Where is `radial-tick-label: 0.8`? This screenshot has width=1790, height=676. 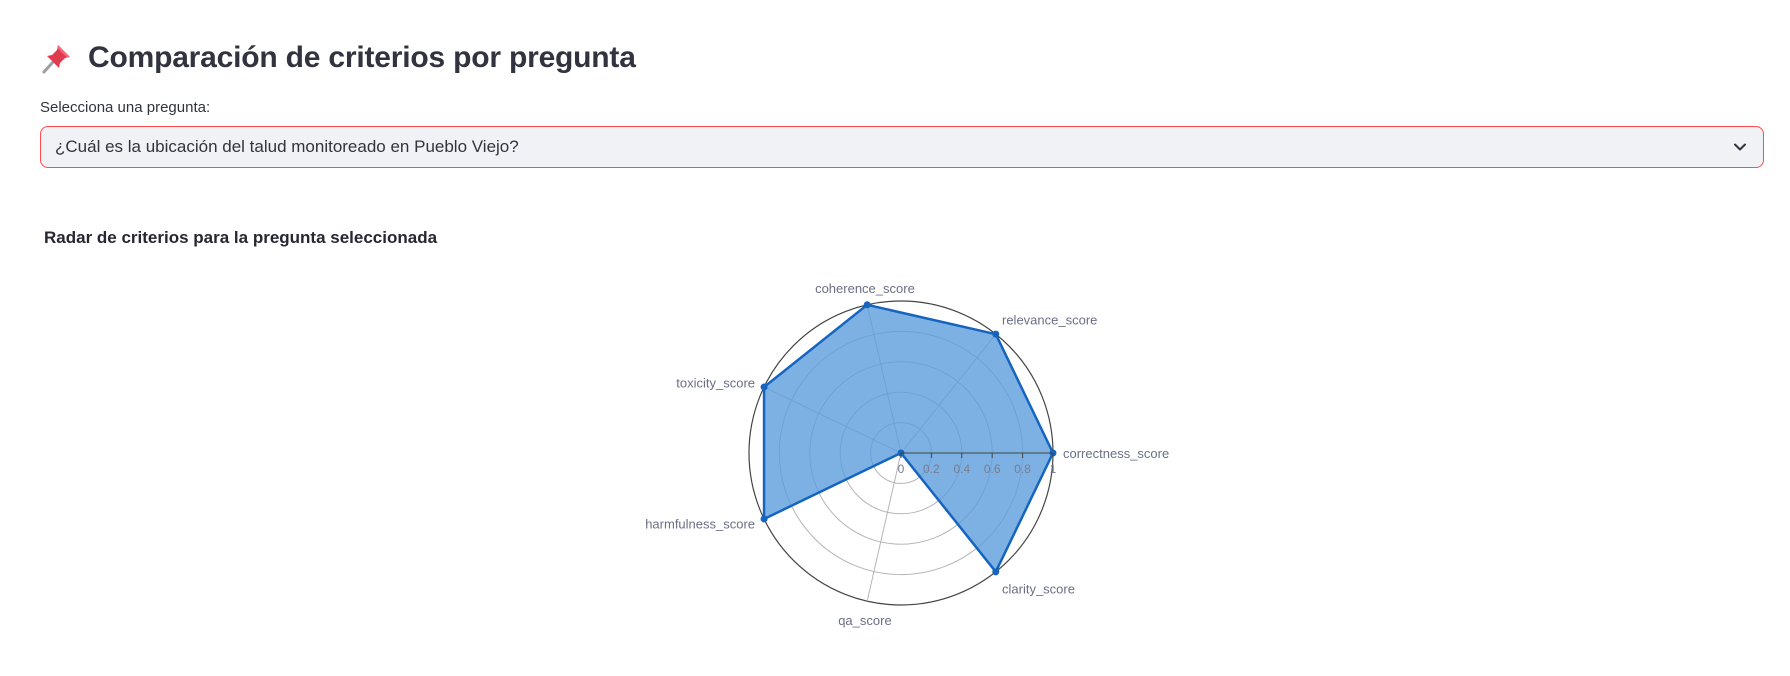 radial-tick-label: 0.8 is located at coordinates (1022, 469).